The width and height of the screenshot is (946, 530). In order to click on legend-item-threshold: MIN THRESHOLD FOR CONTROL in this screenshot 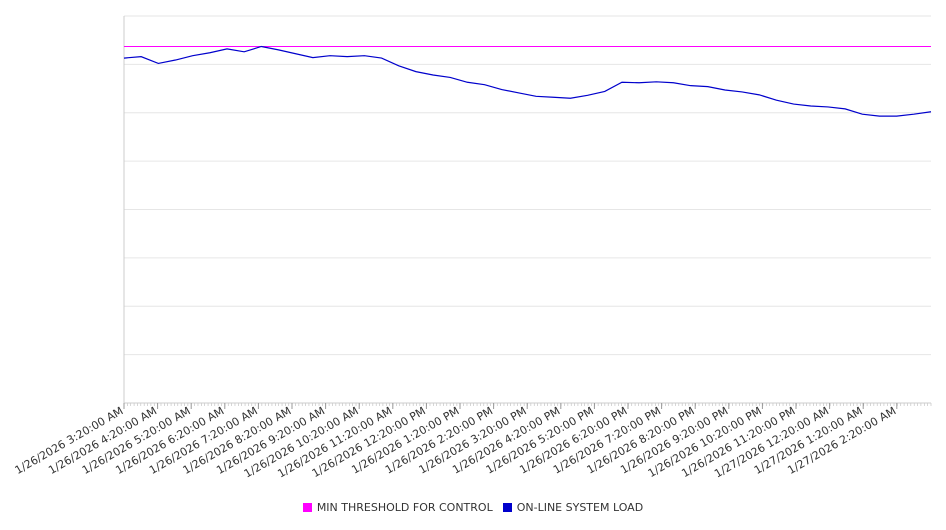, I will do `click(397, 507)`.